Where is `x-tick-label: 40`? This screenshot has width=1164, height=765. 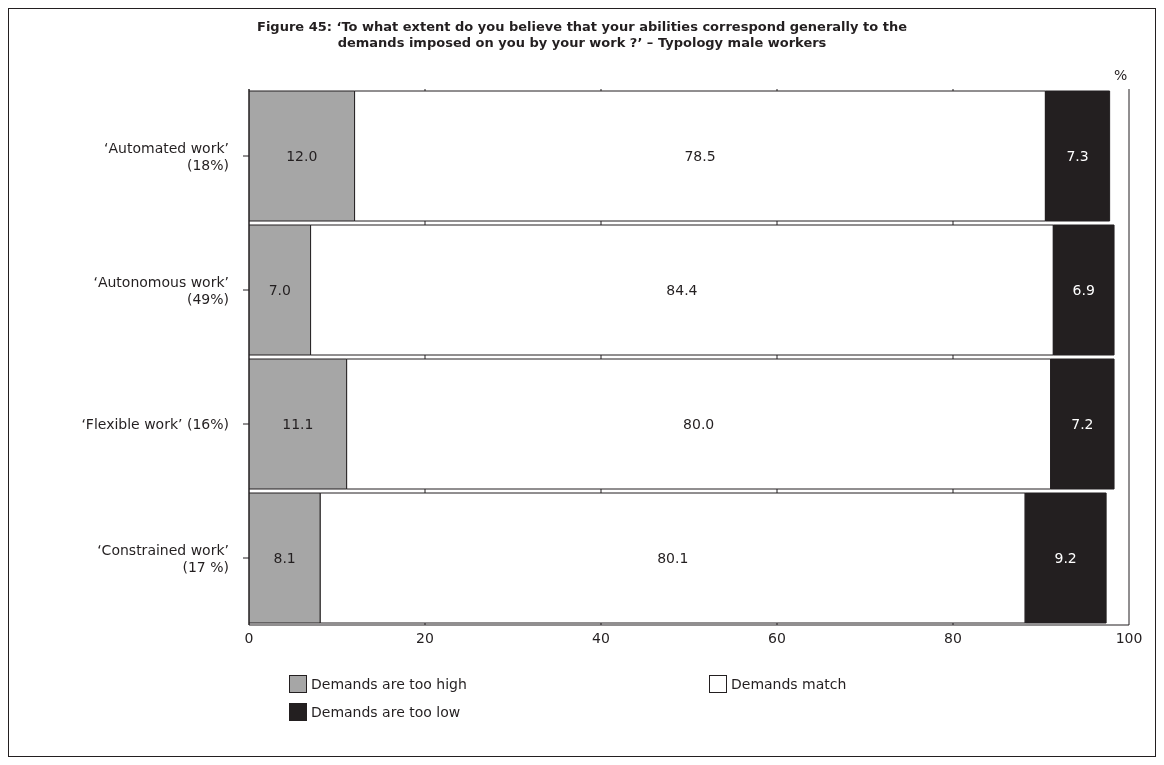 x-tick-label: 40 is located at coordinates (601, 637).